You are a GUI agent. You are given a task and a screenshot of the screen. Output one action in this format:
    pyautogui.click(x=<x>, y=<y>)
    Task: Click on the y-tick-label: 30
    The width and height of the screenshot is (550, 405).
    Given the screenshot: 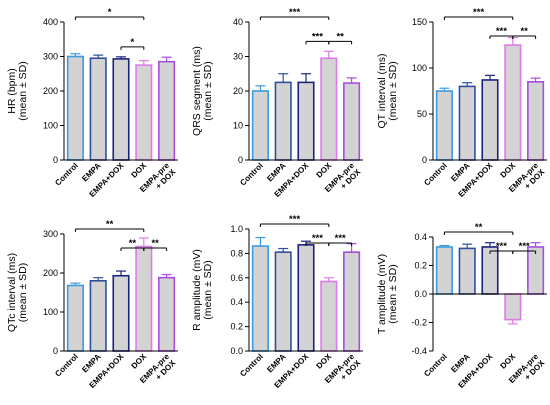 What is the action you would take?
    pyautogui.click(x=238, y=57)
    